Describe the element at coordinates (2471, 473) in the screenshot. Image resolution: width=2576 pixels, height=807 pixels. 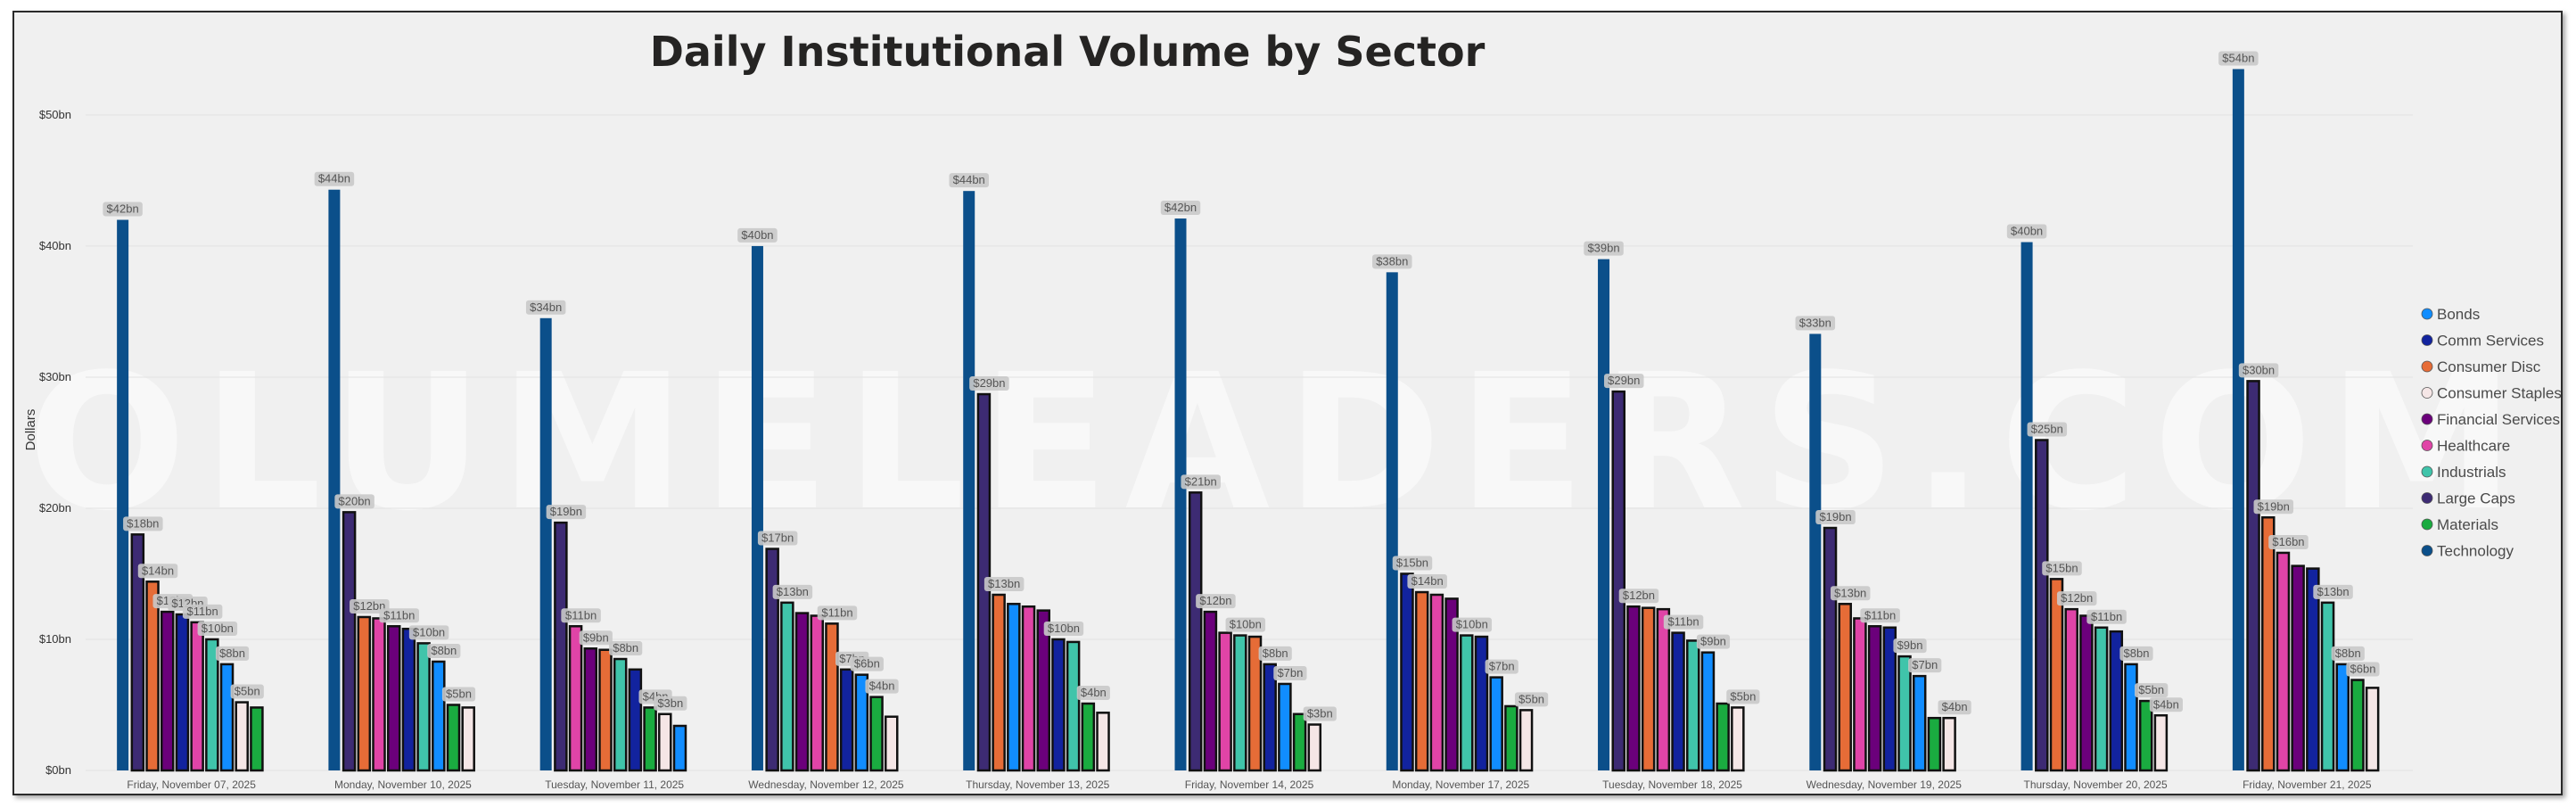
I see `legend-item-industrials: Industrials` at that location.